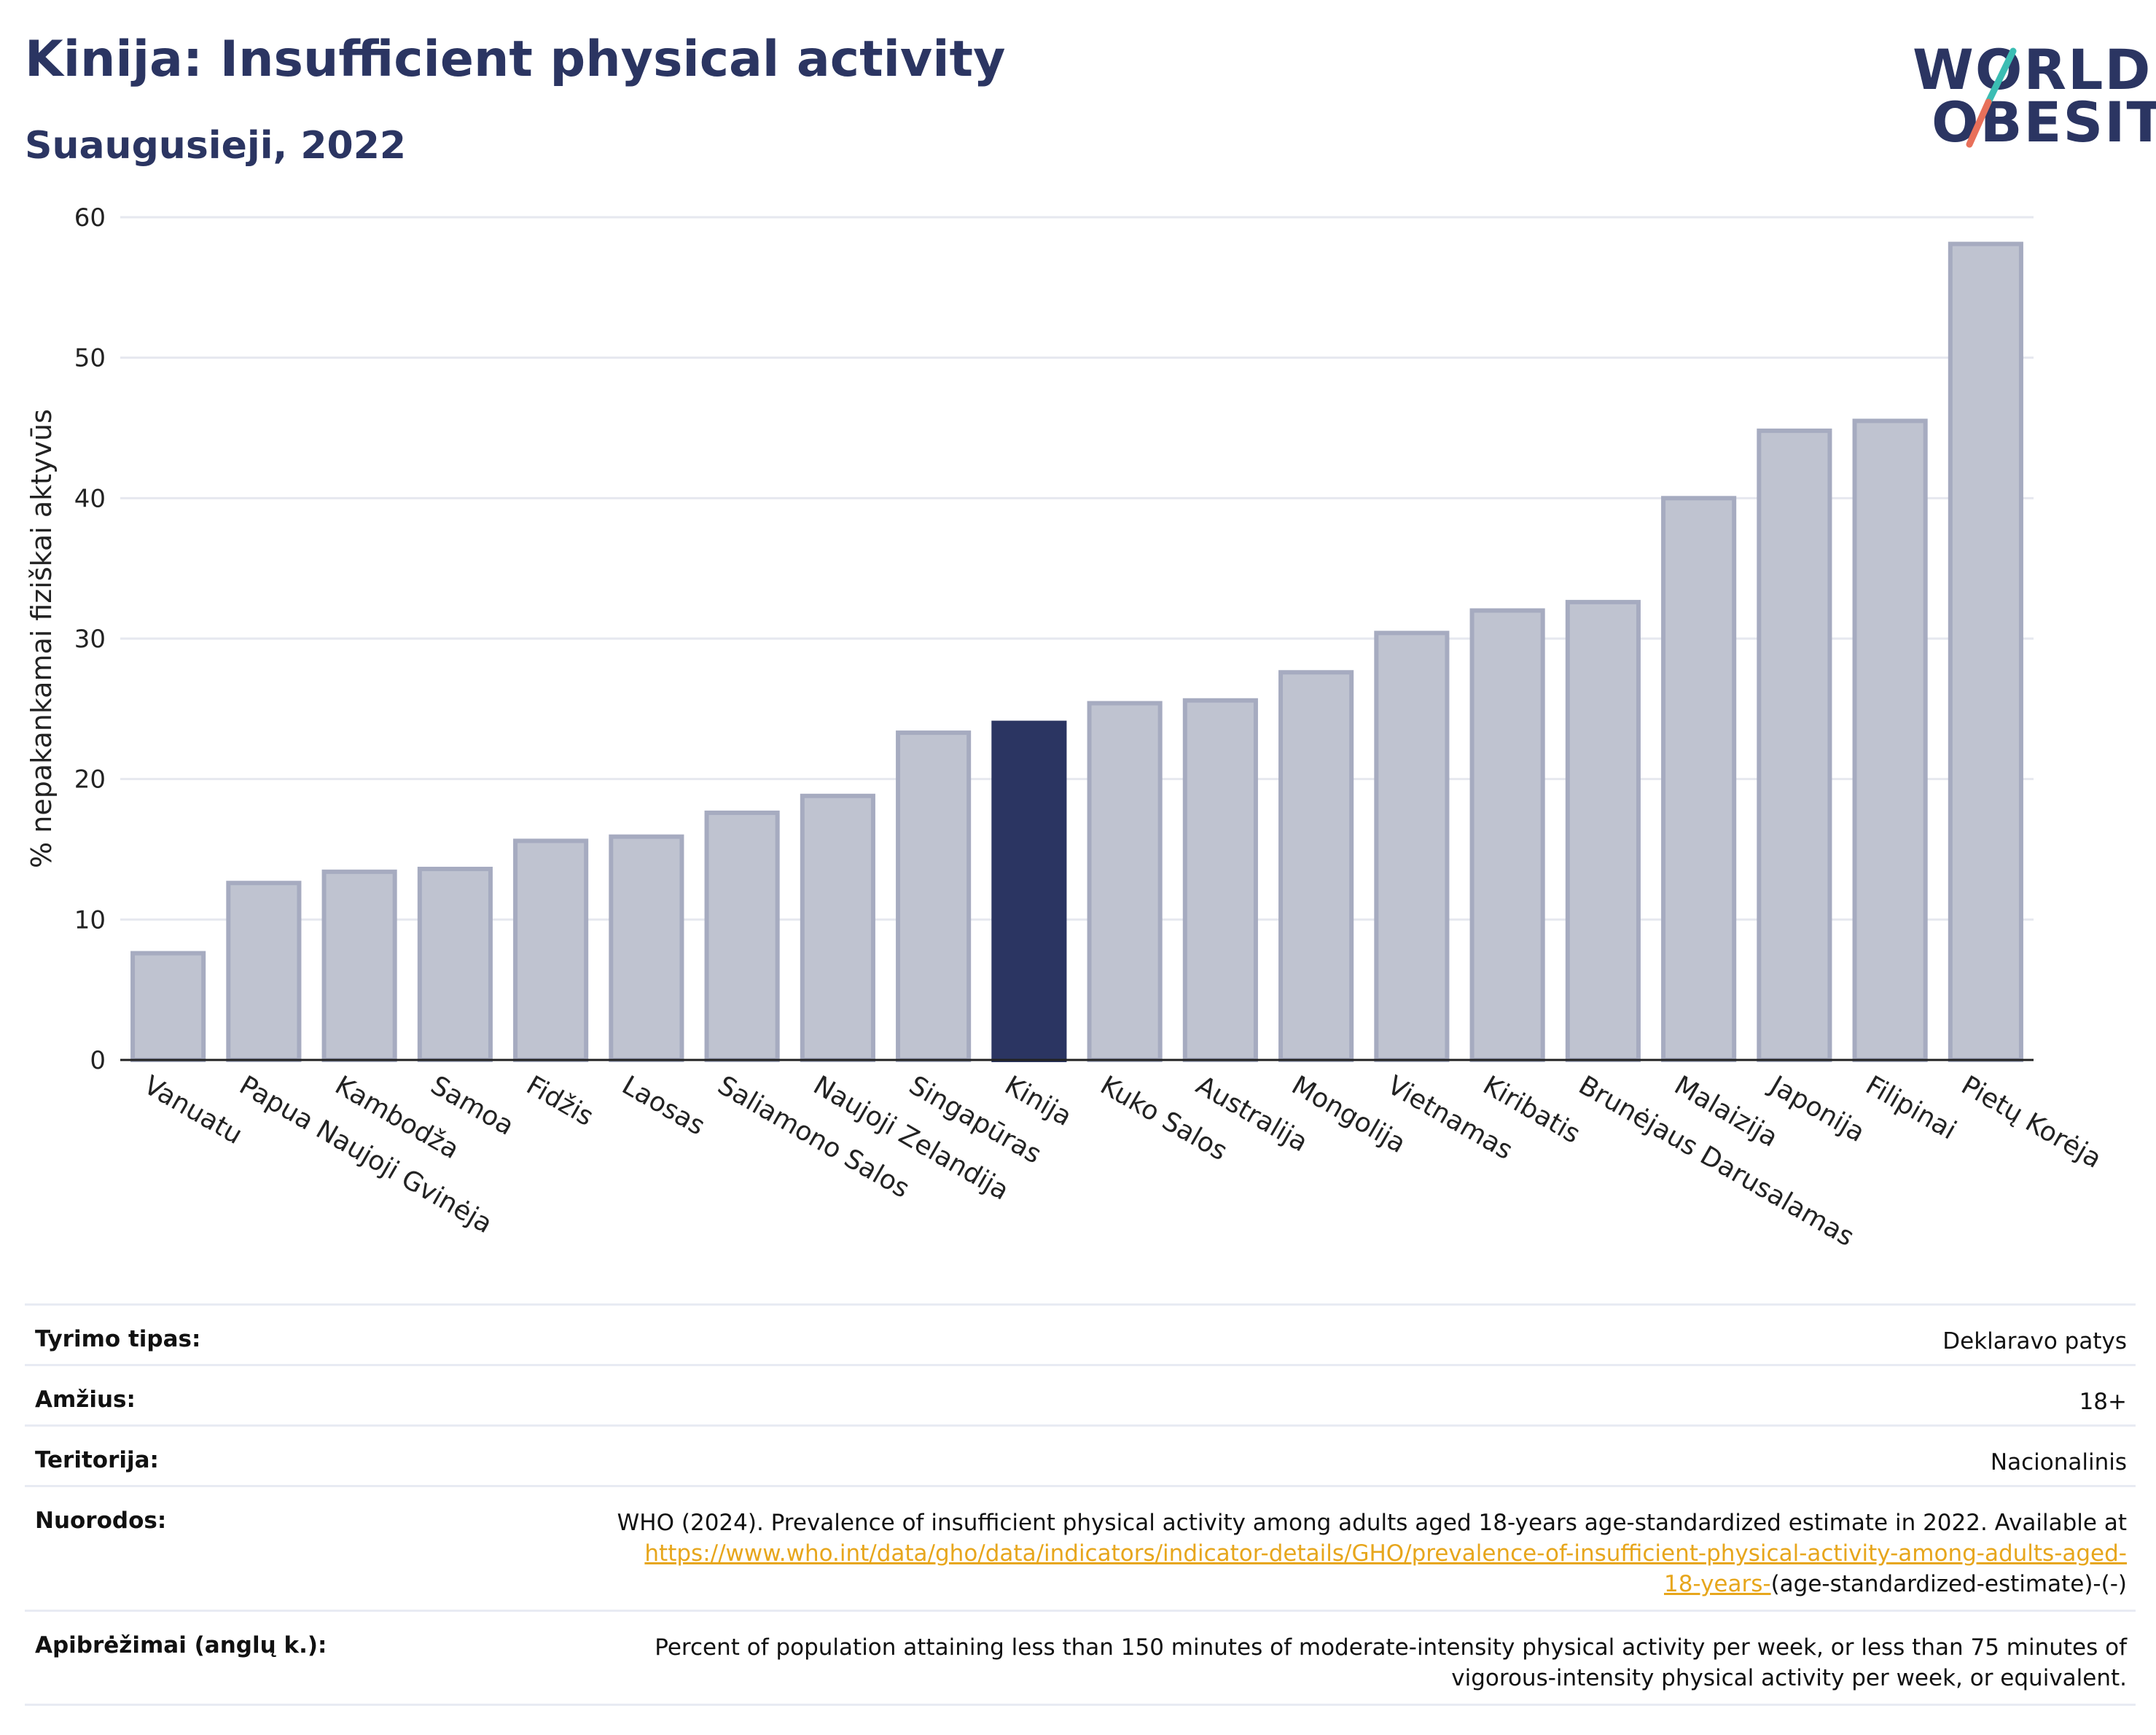  What do you see at coordinates (1081, 1454) in the screenshot?
I see `info-row: Teritorija: Nacionalinis` at bounding box center [1081, 1454].